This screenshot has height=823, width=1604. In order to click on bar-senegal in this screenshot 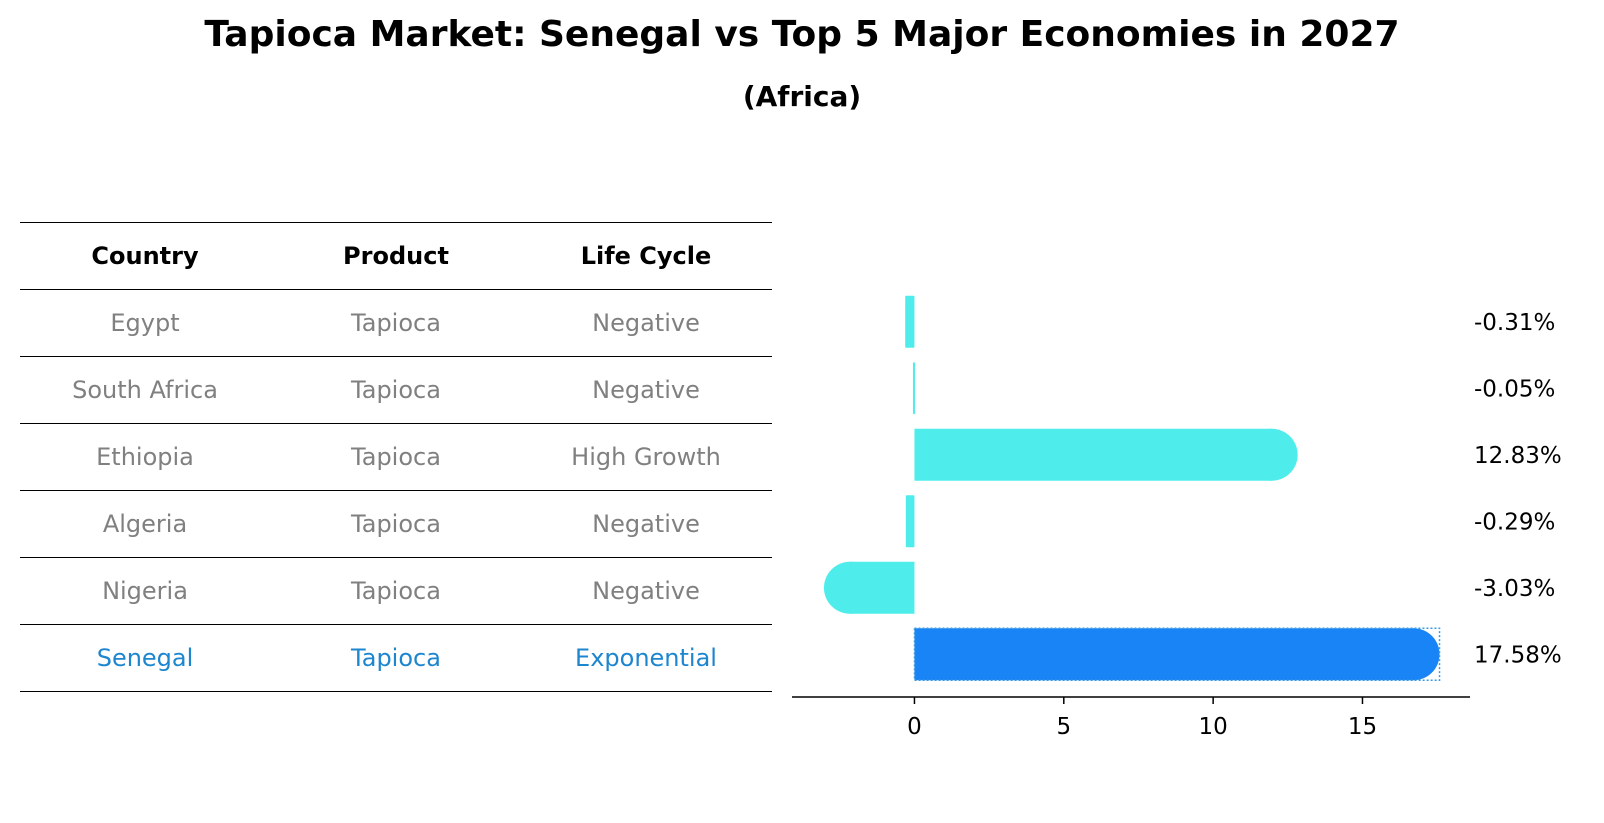, I will do `click(1177, 654)`.